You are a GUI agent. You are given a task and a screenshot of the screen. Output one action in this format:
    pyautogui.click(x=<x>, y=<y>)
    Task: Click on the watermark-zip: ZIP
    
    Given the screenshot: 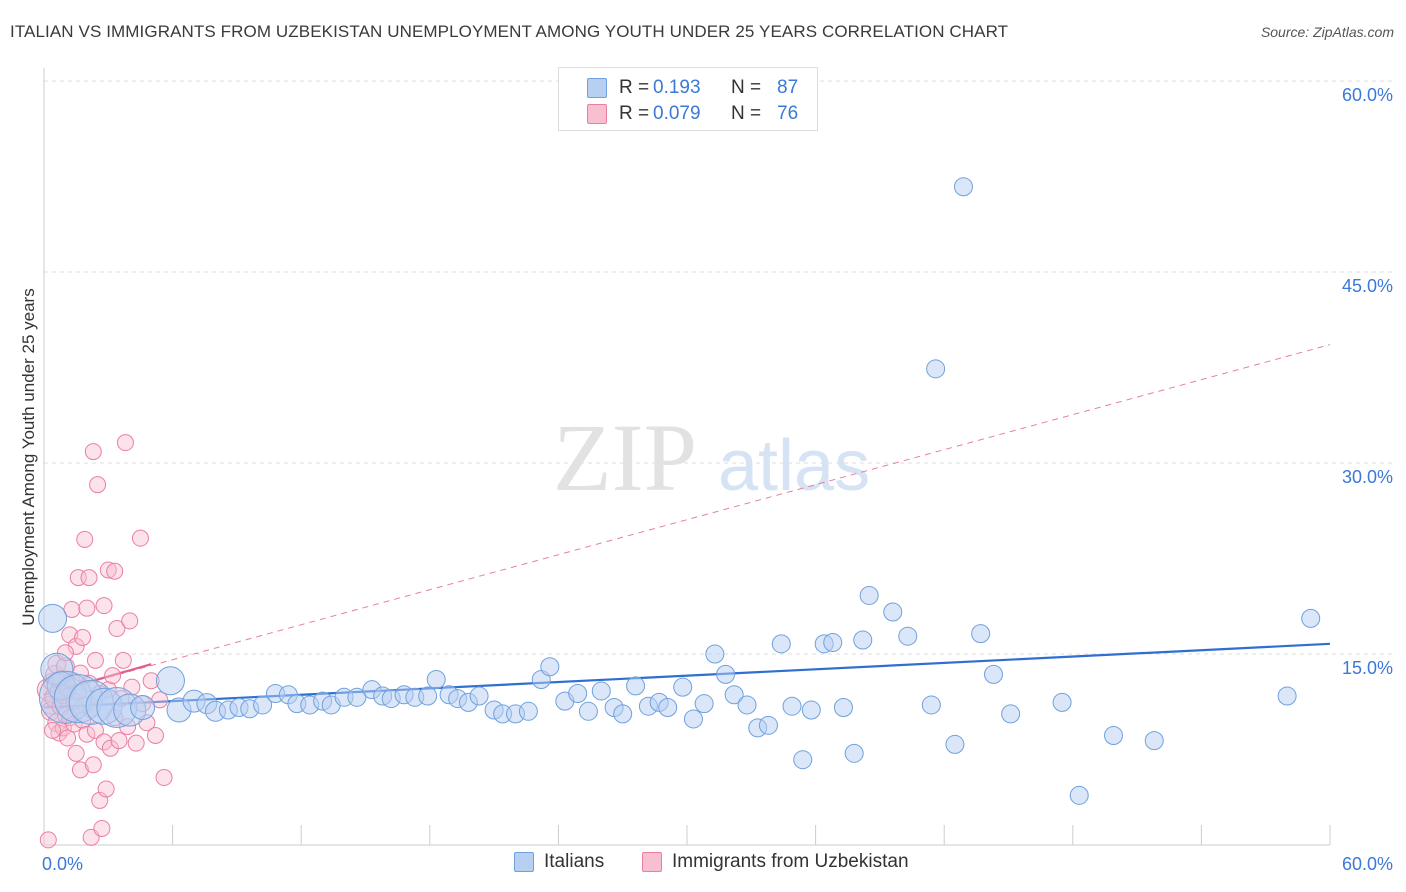 What is the action you would take?
    pyautogui.click(x=625, y=457)
    